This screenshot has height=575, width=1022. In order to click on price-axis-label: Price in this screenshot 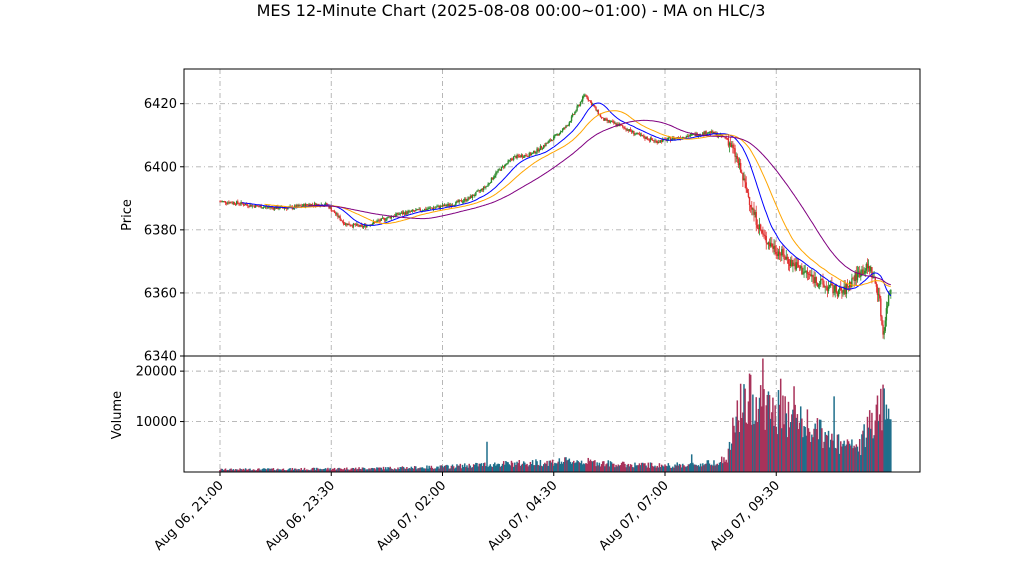, I will do `click(127, 215)`.